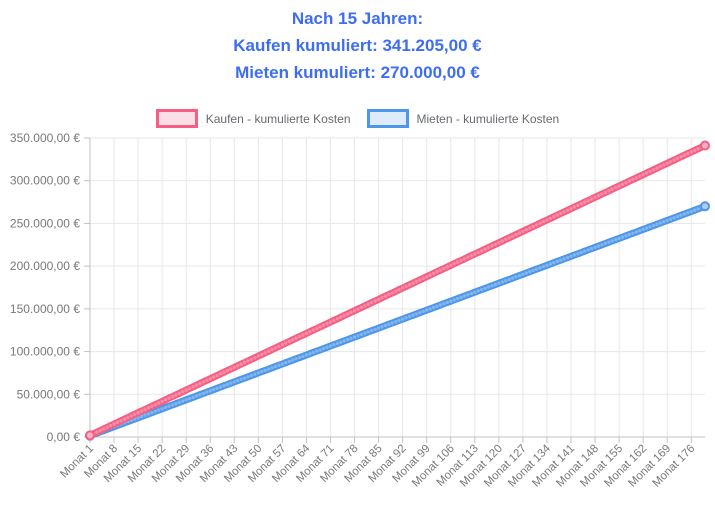 Image resolution: width=715 pixels, height=507 pixels. What do you see at coordinates (45, 181) in the screenshot?
I see `svg-text: 300.000,00 €` at bounding box center [45, 181].